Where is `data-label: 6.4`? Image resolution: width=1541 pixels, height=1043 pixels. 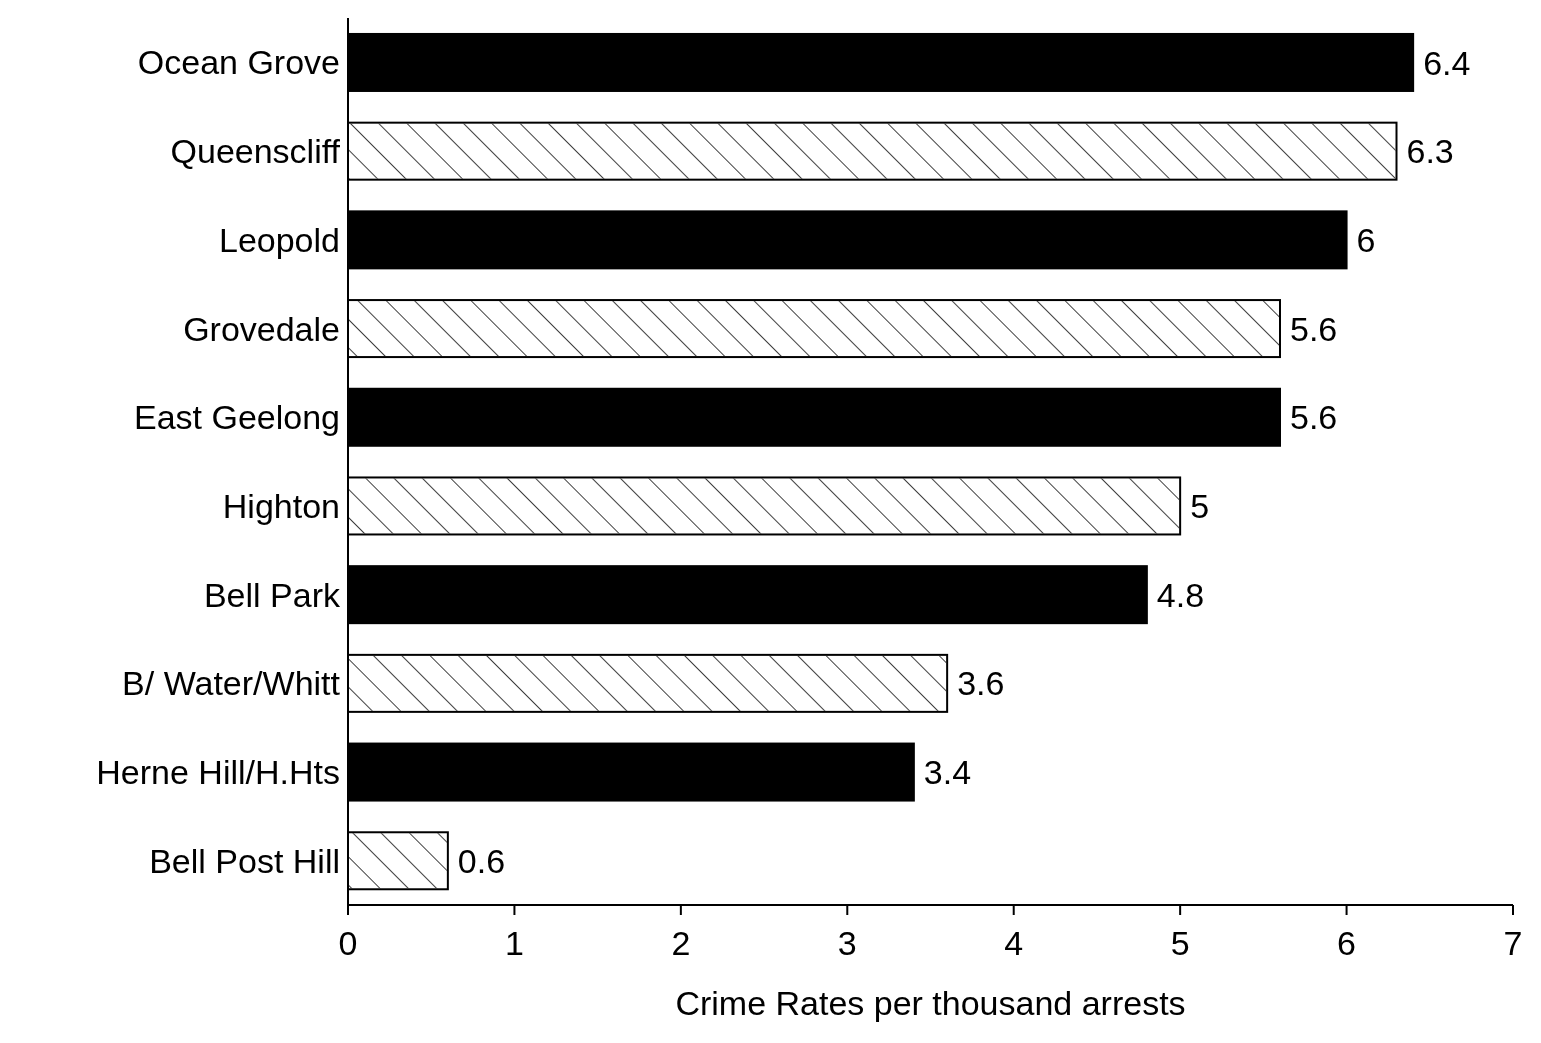
data-label: 6.4 is located at coordinates (1447, 62).